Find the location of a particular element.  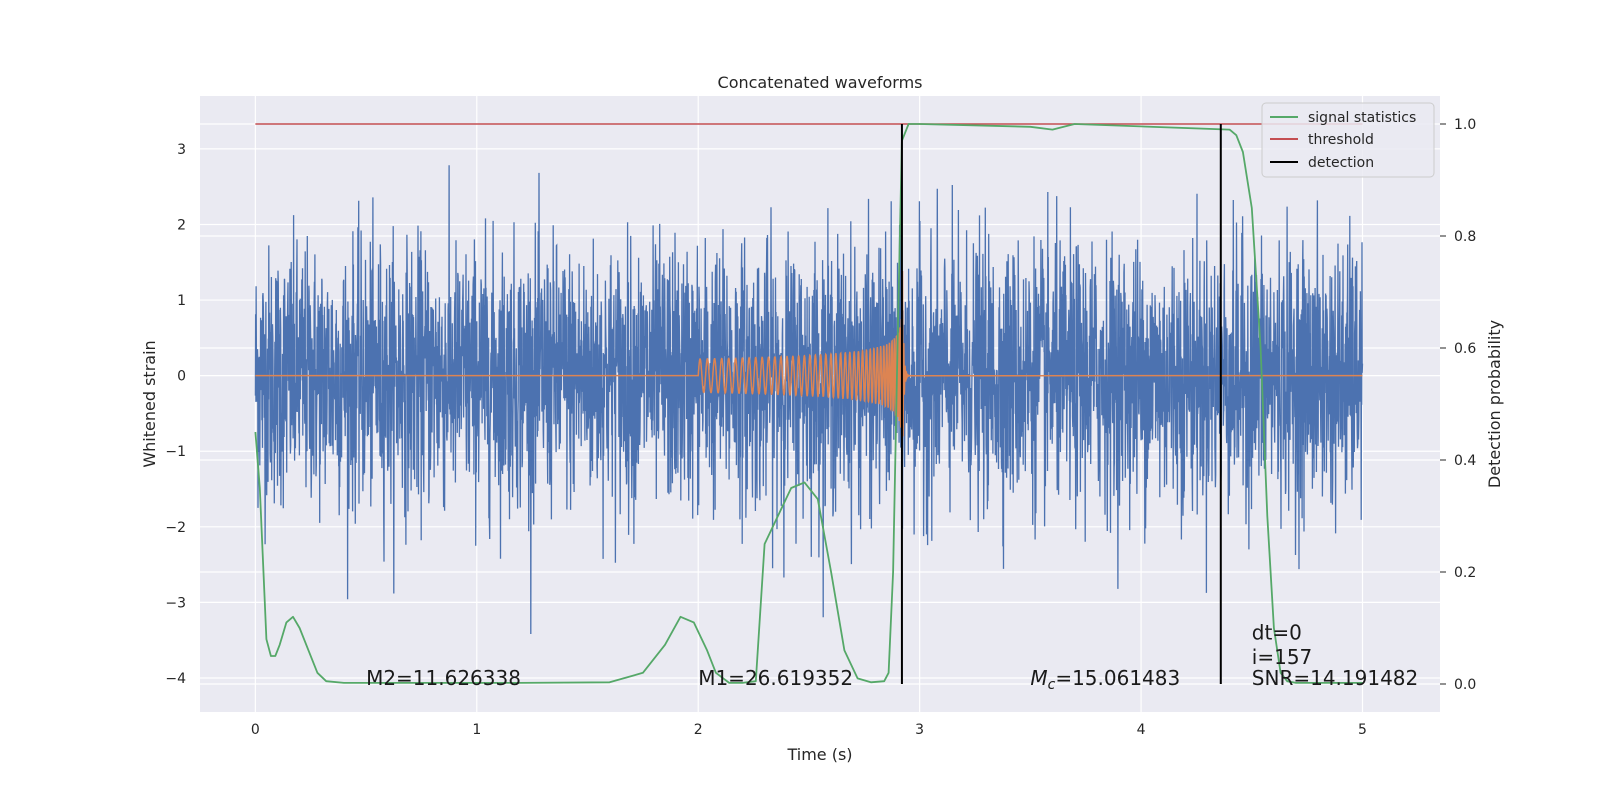

x-tick-label: 5 is located at coordinates (1362, 730).